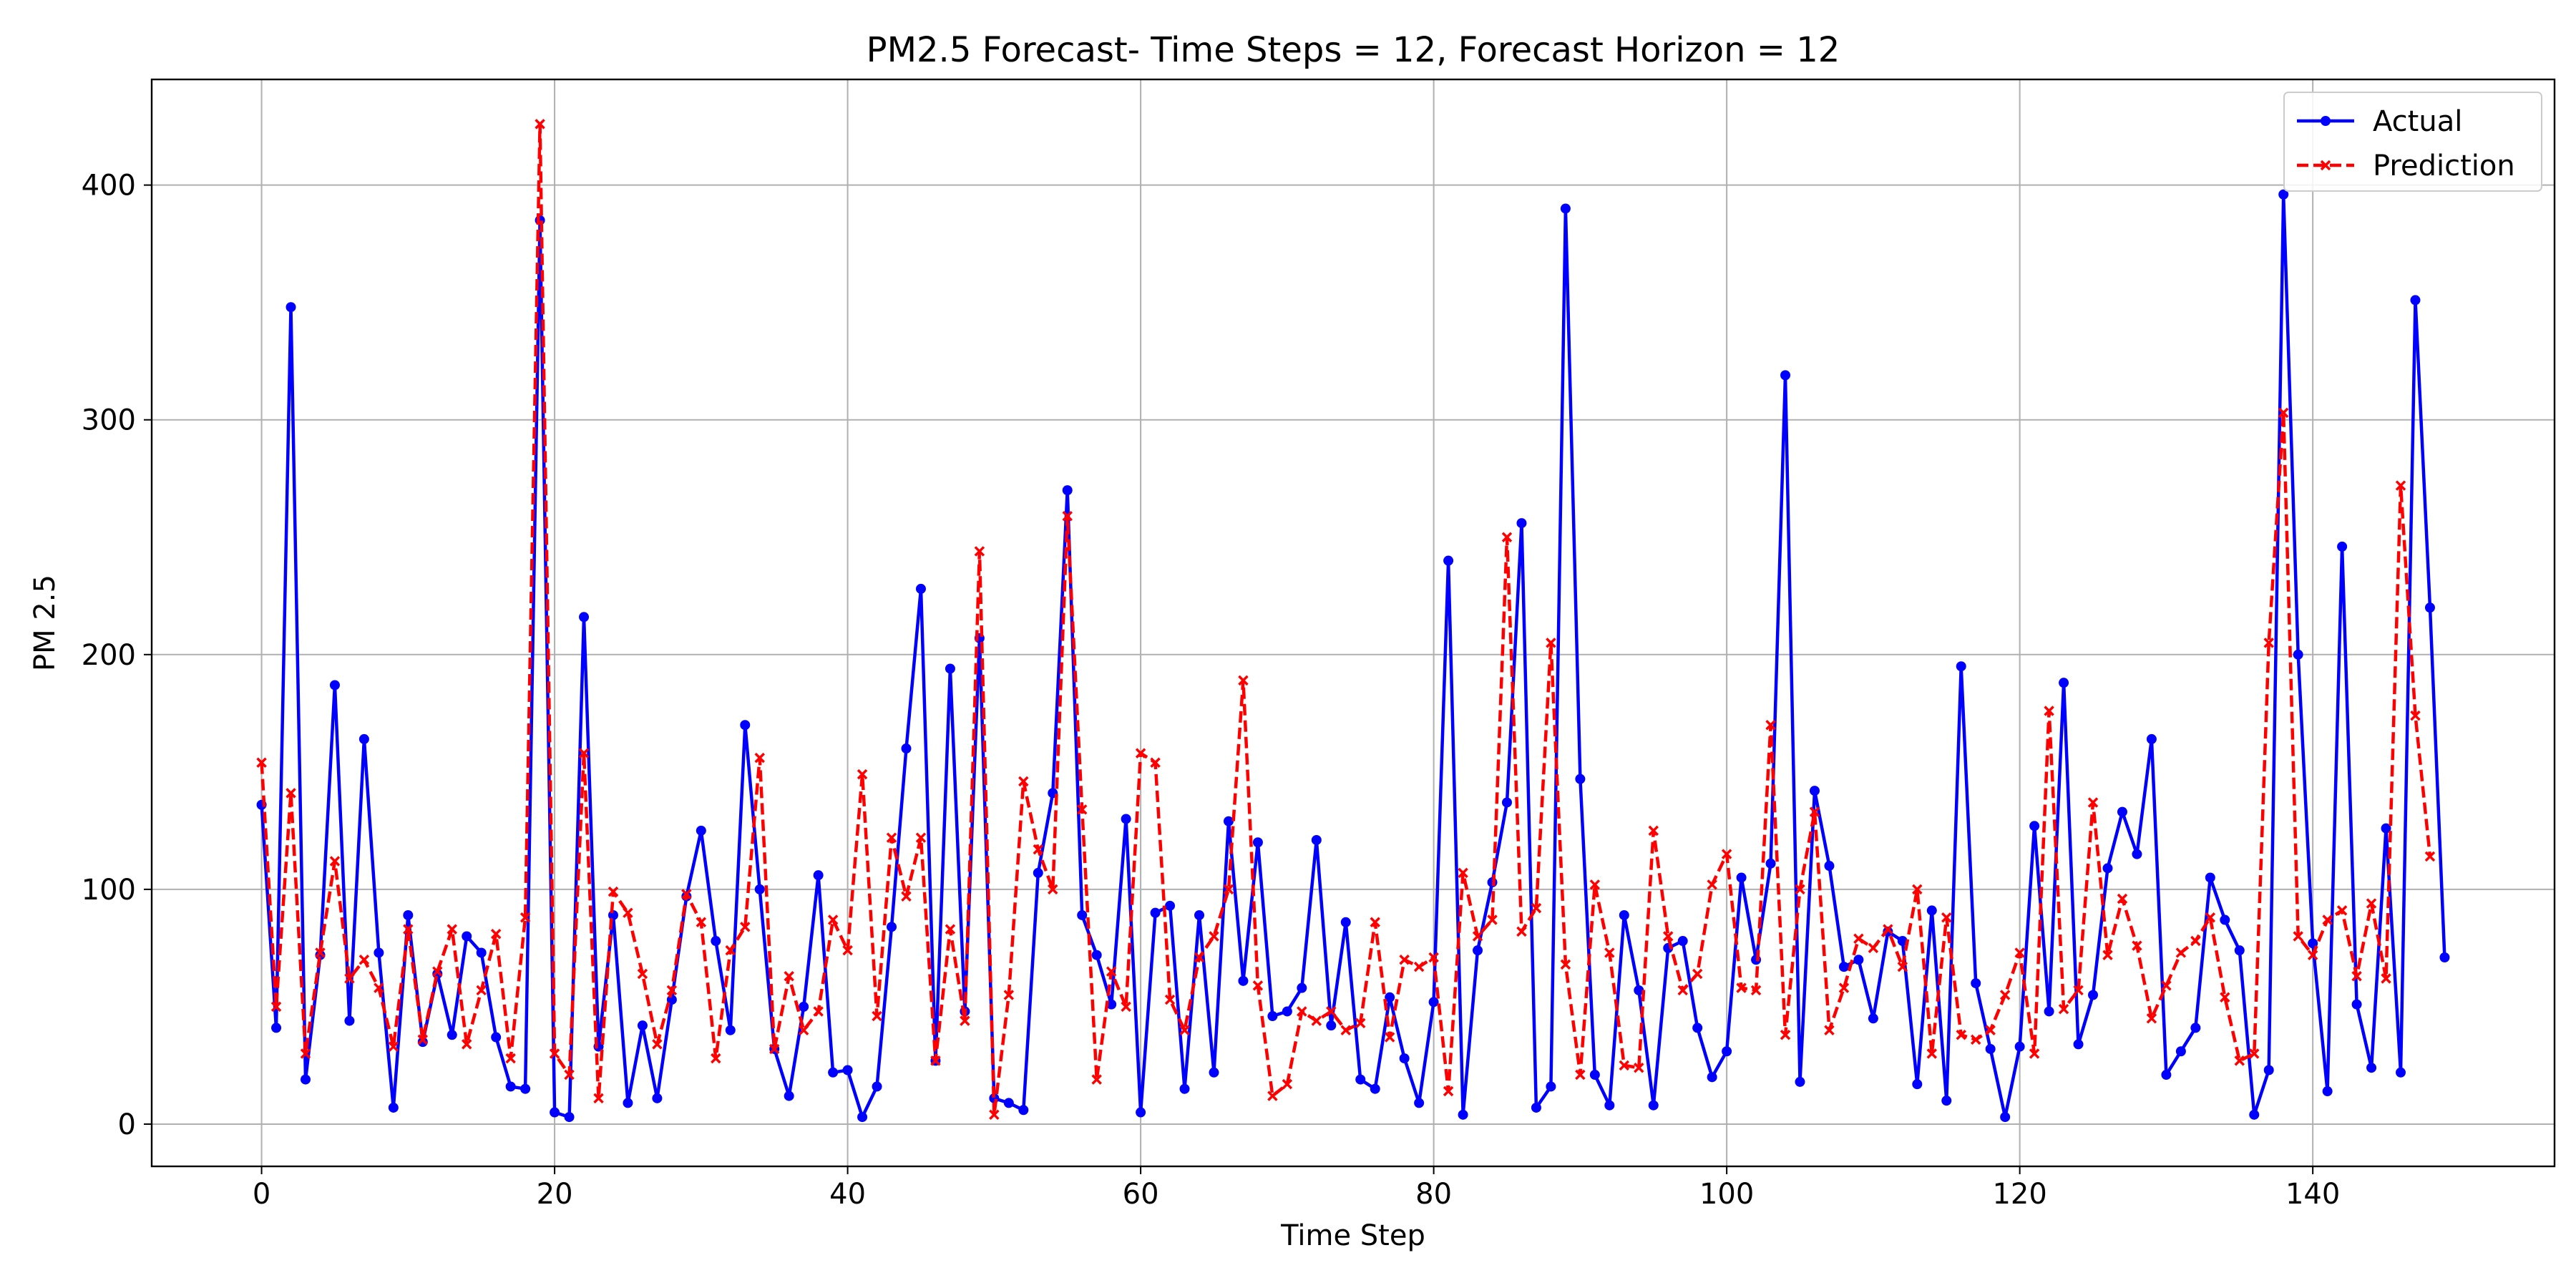 The height and width of the screenshot is (1288, 2576). What do you see at coordinates (2444, 166) in the screenshot?
I see `legend-label-prediction: Prediction` at bounding box center [2444, 166].